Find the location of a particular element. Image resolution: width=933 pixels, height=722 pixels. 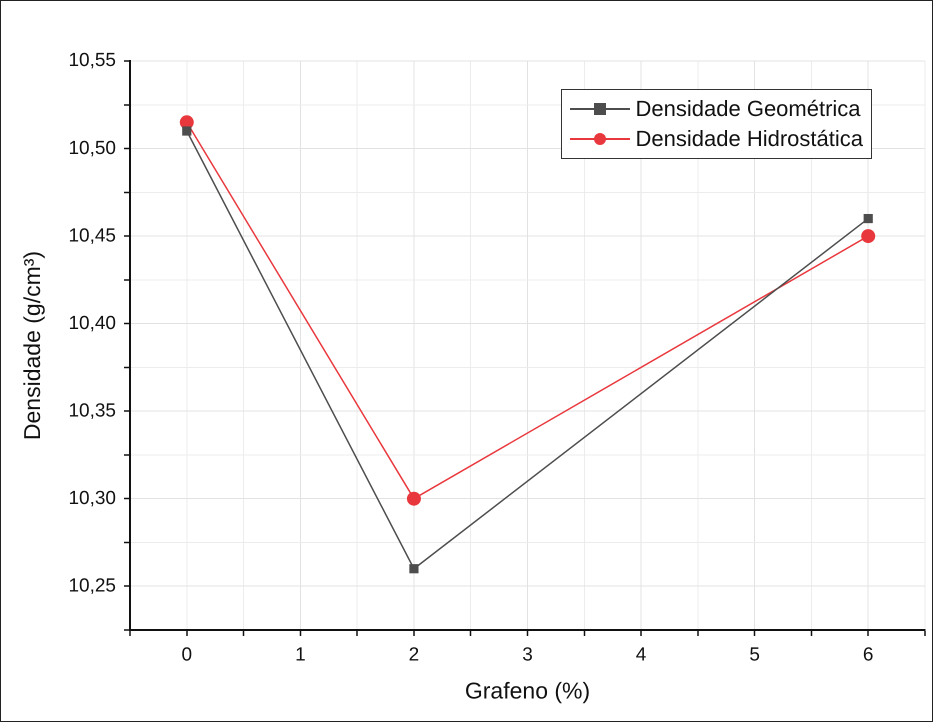

y-tick-label: 10,25 is located at coordinates (92, 585).